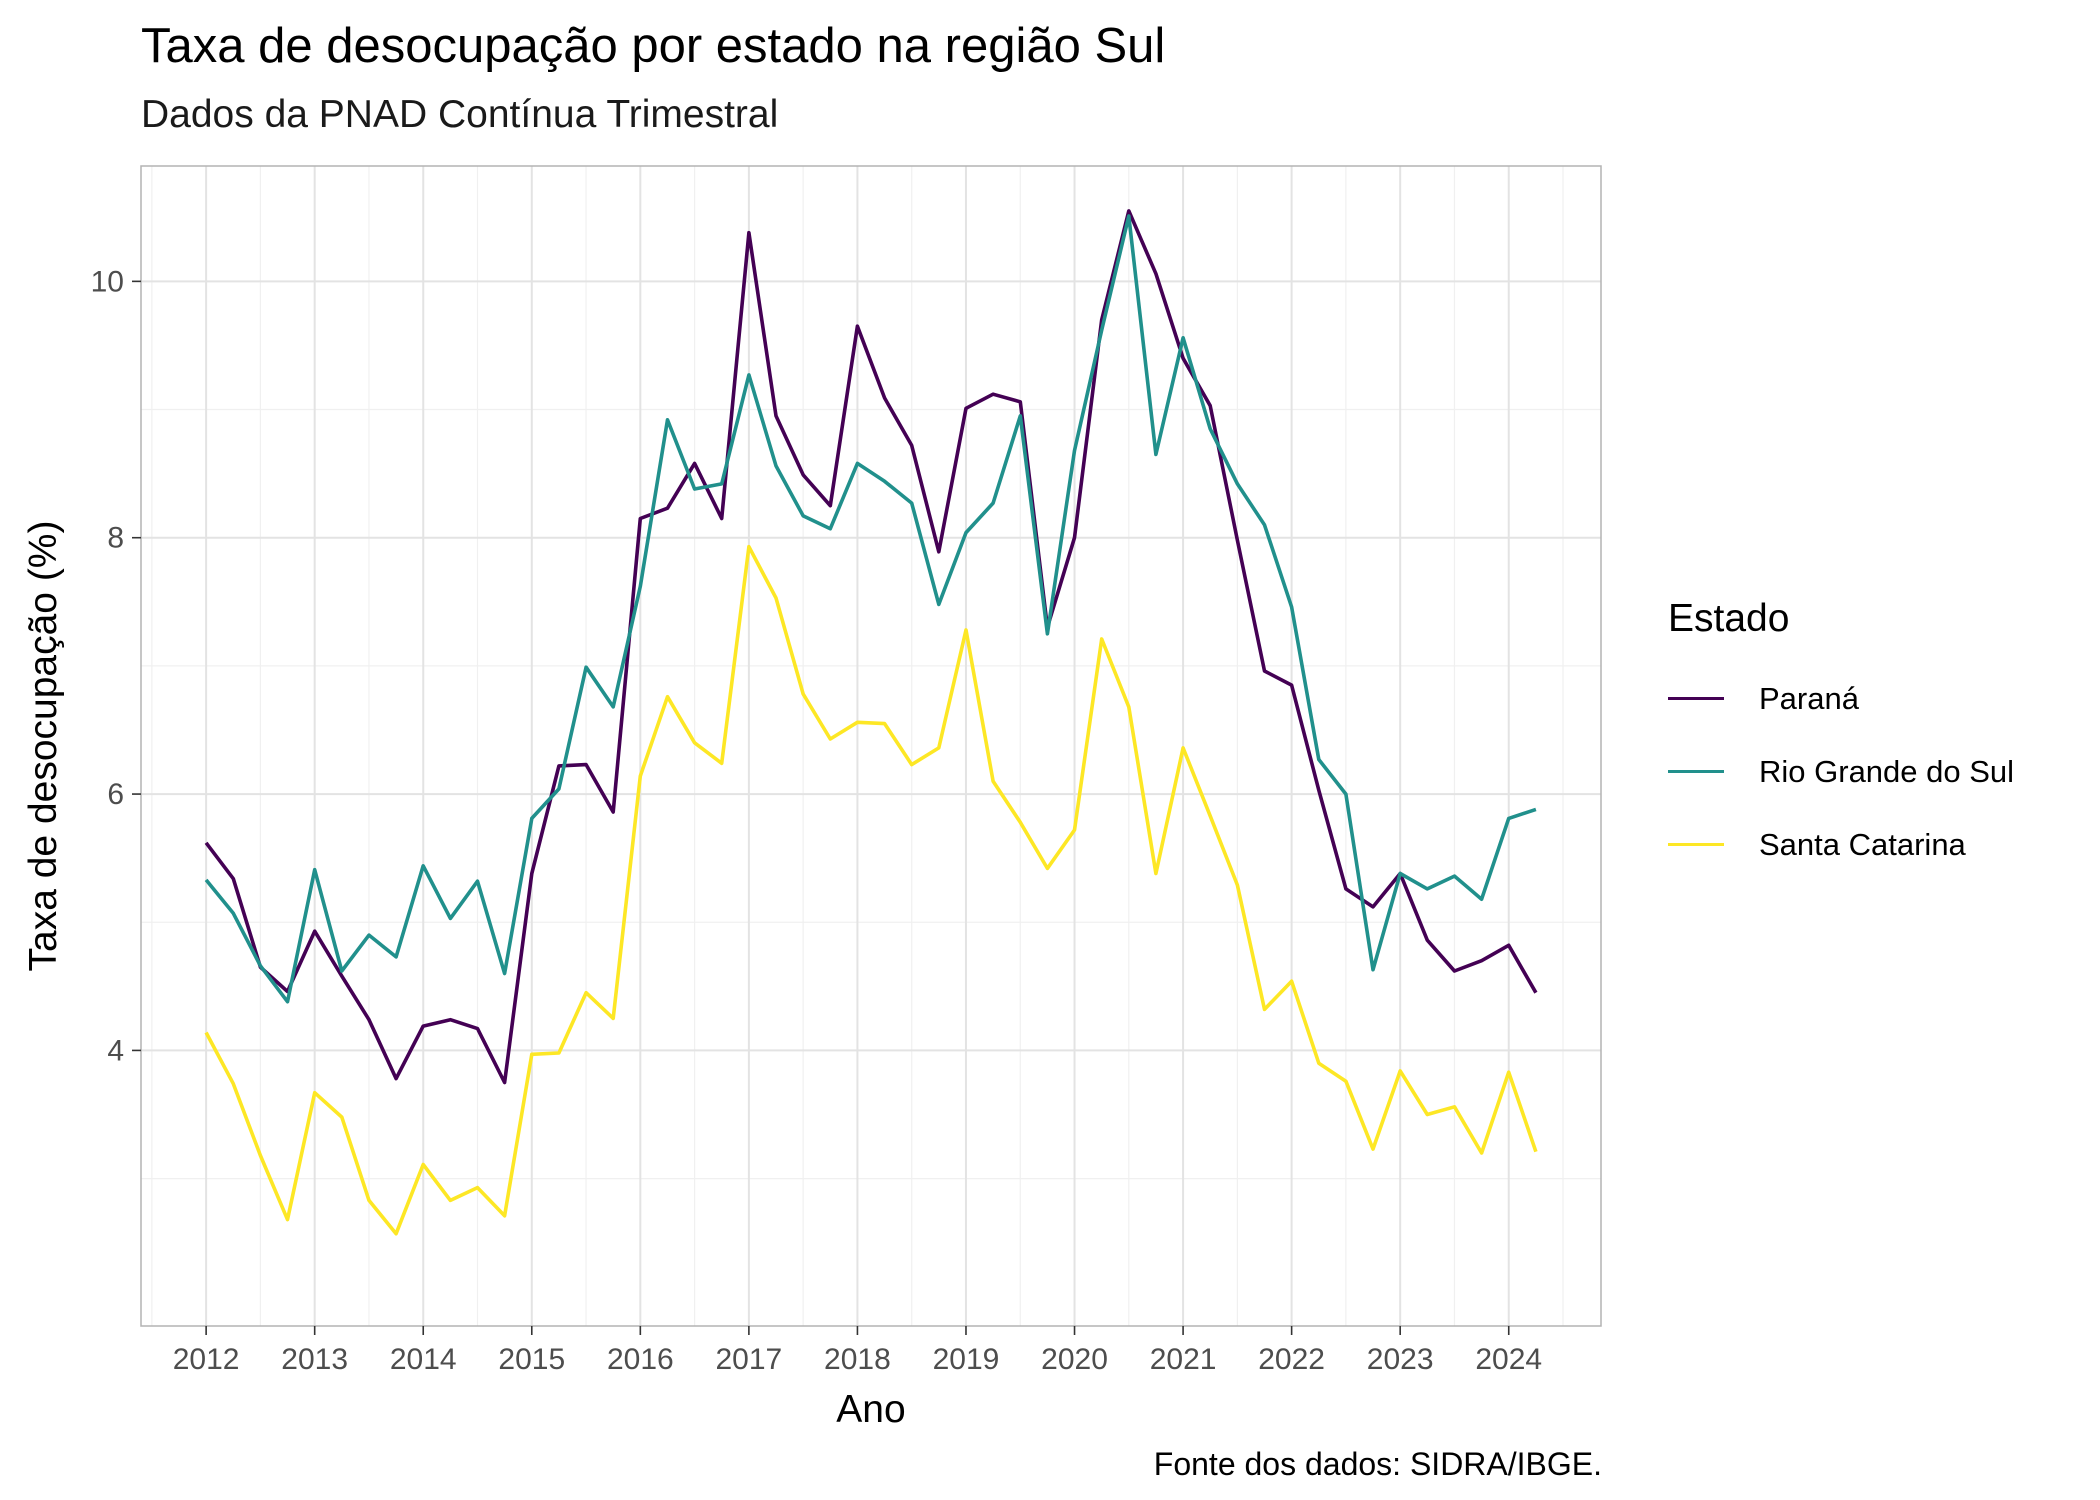 This screenshot has width=2100, height=1500. I want to click on legend-key-rio-grande-do-sul, so click(1696, 771).